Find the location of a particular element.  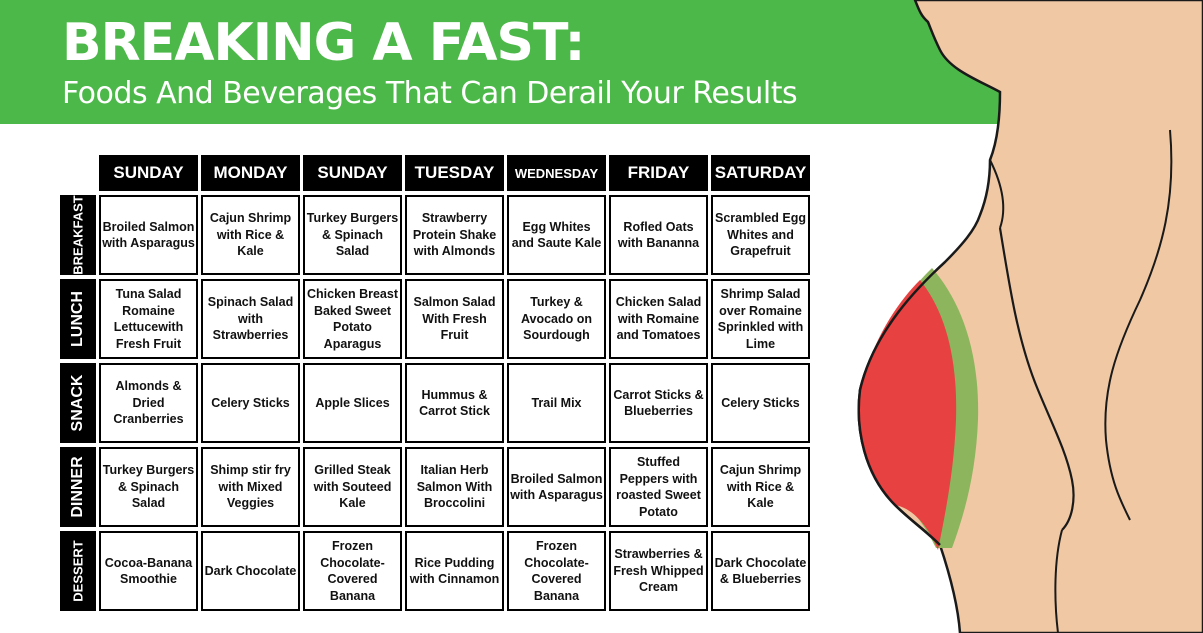

meal-cell: Chicken Salad with Romaine and Tomatoes is located at coordinates (658, 319).